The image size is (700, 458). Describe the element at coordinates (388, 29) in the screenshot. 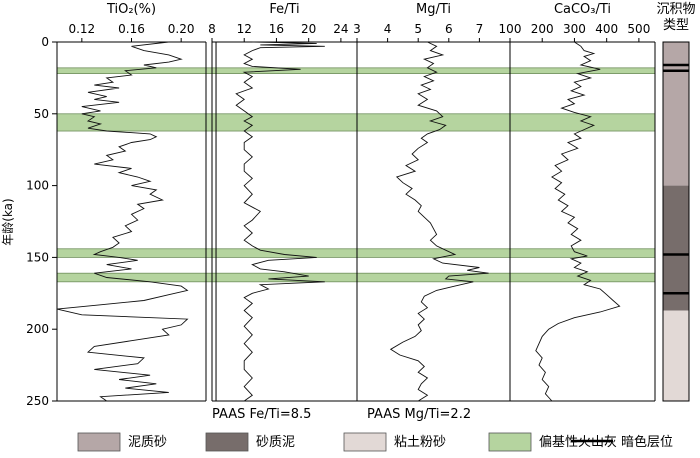

I see `mgti-tick-label-1: 4` at that location.